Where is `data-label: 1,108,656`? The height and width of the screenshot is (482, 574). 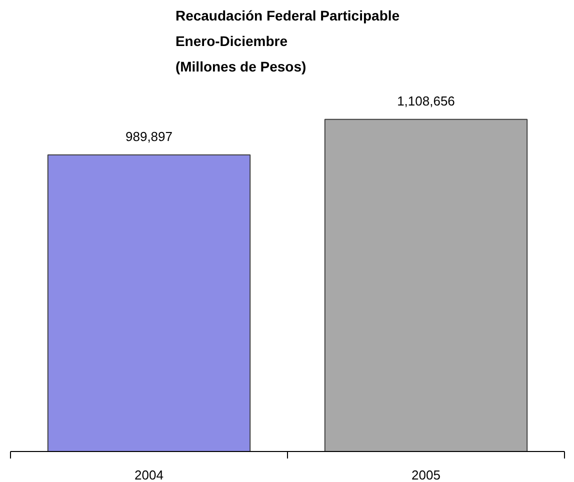 data-label: 1,108,656 is located at coordinates (426, 100).